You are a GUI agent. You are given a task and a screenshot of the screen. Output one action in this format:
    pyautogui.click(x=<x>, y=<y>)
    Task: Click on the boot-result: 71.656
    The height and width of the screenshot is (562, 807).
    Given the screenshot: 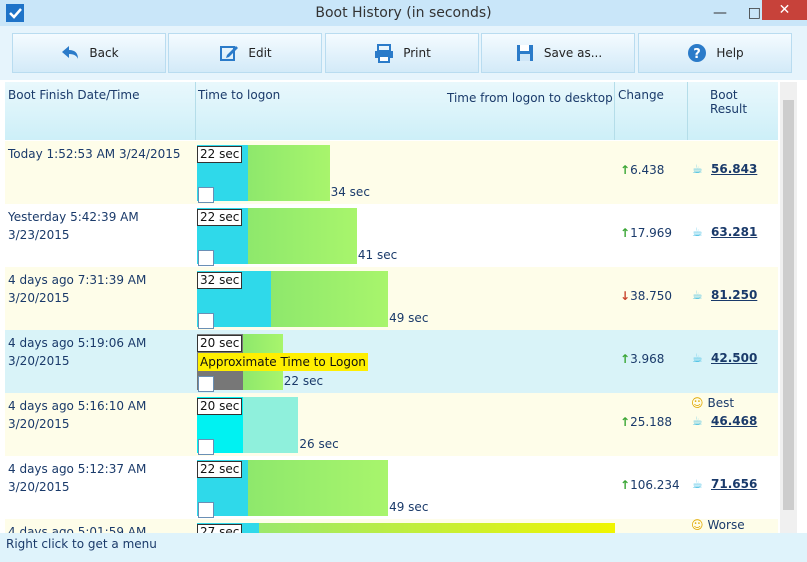 What is the action you would take?
    pyautogui.click(x=734, y=484)
    